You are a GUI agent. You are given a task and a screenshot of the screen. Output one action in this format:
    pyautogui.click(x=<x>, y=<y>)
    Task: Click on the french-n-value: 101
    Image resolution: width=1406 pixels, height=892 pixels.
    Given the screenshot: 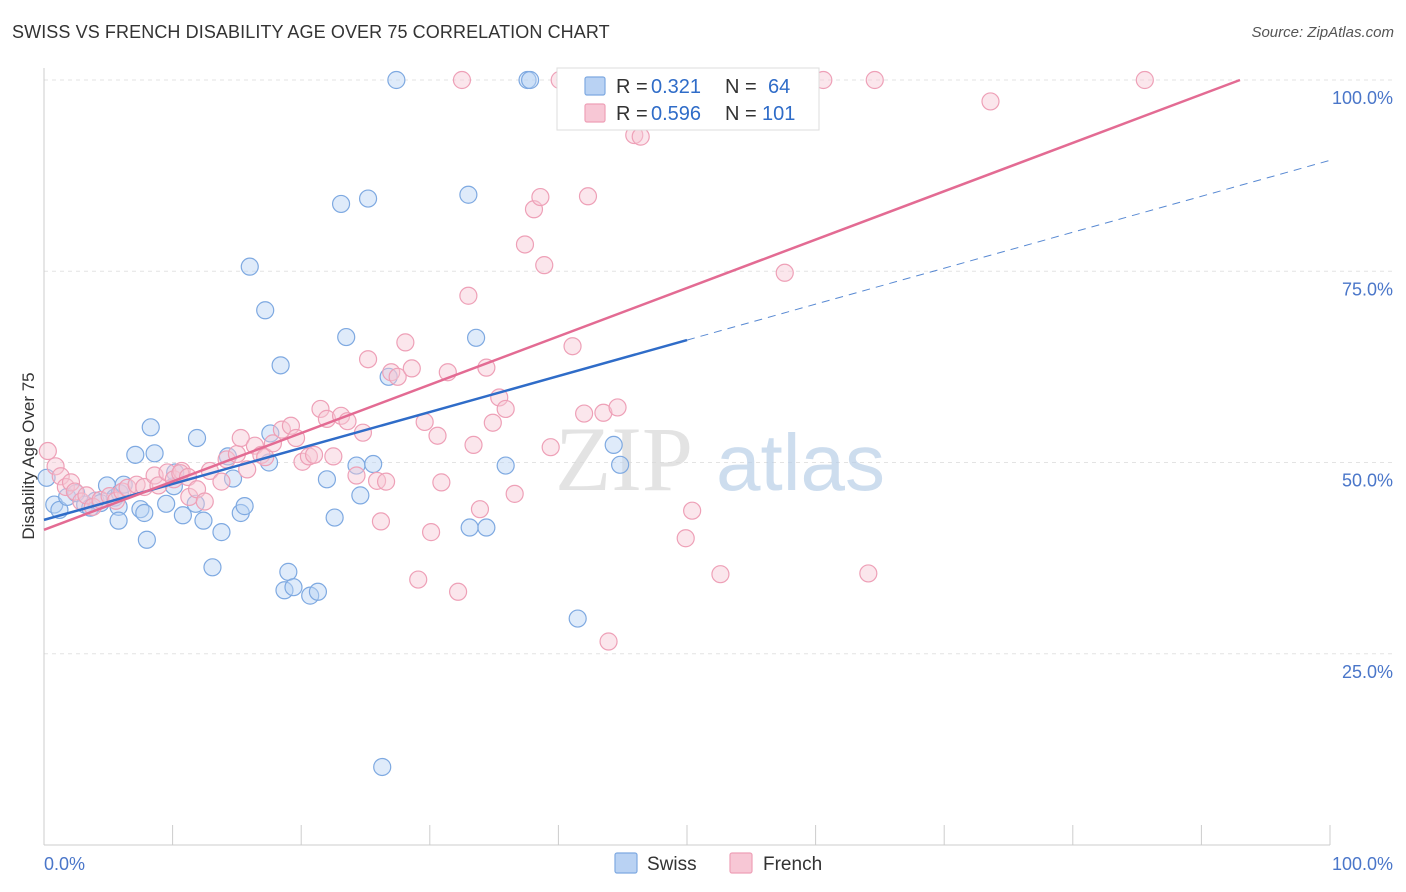 What is the action you would take?
    pyautogui.click(x=778, y=114)
    